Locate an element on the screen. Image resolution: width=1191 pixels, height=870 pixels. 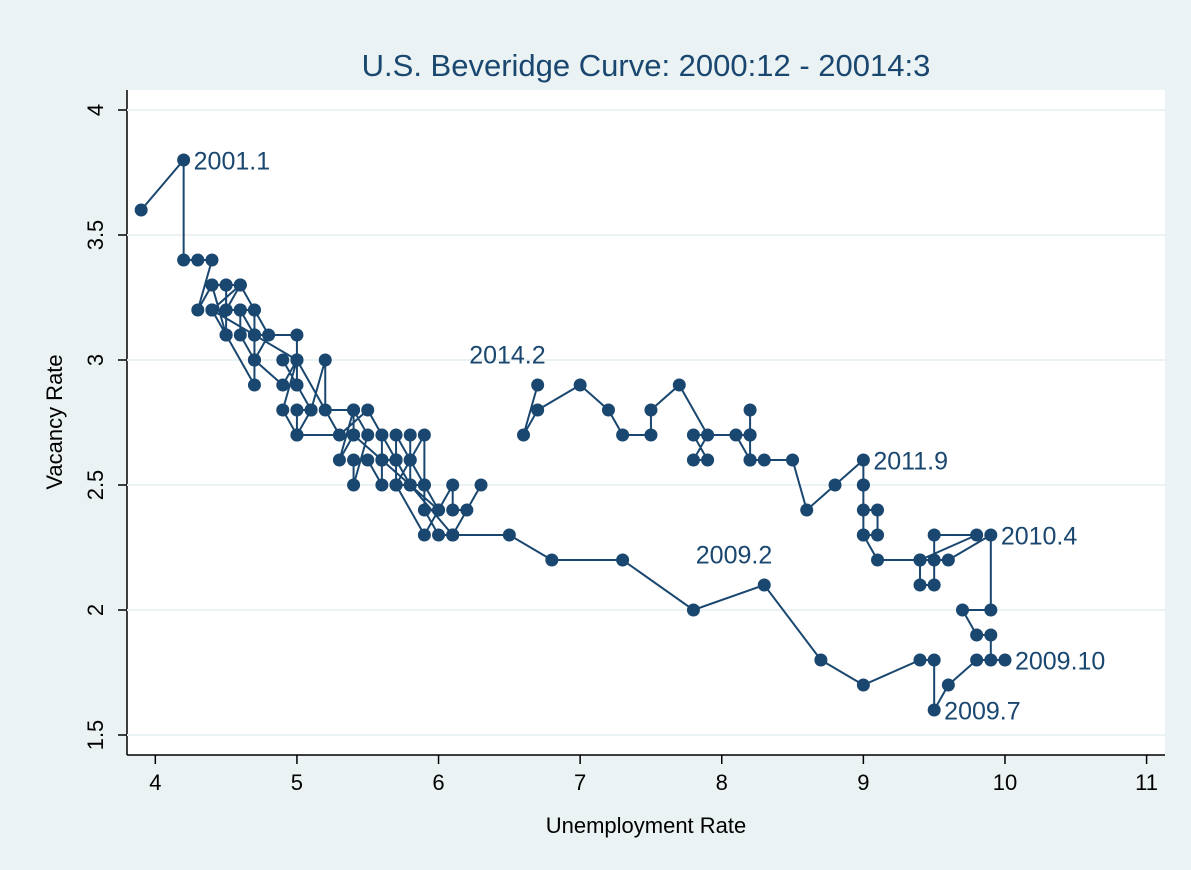
x-tick-label: 9 is located at coordinates (863, 782).